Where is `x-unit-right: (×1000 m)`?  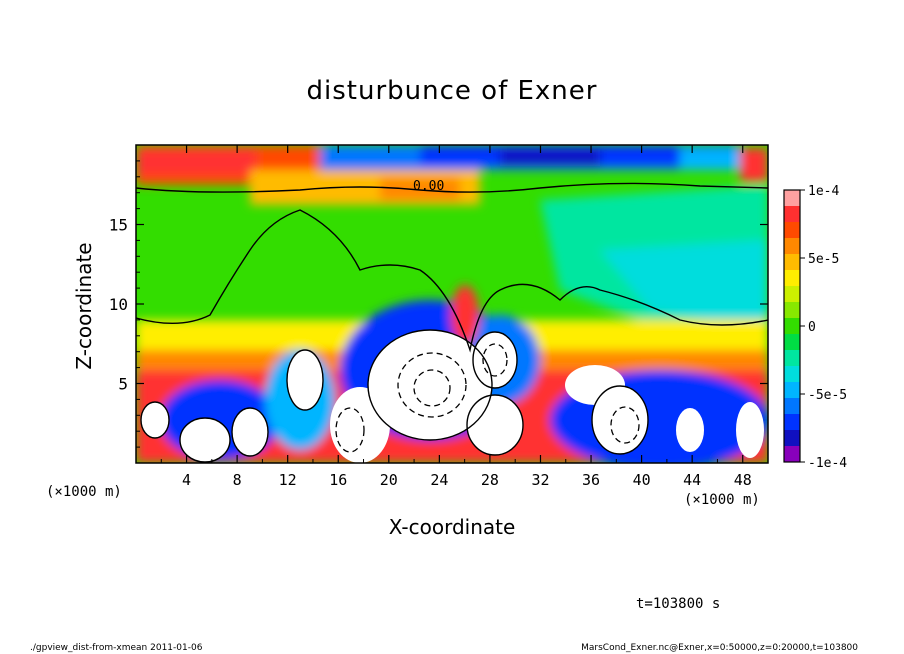 x-unit-right: (×1000 m) is located at coordinates (722, 500).